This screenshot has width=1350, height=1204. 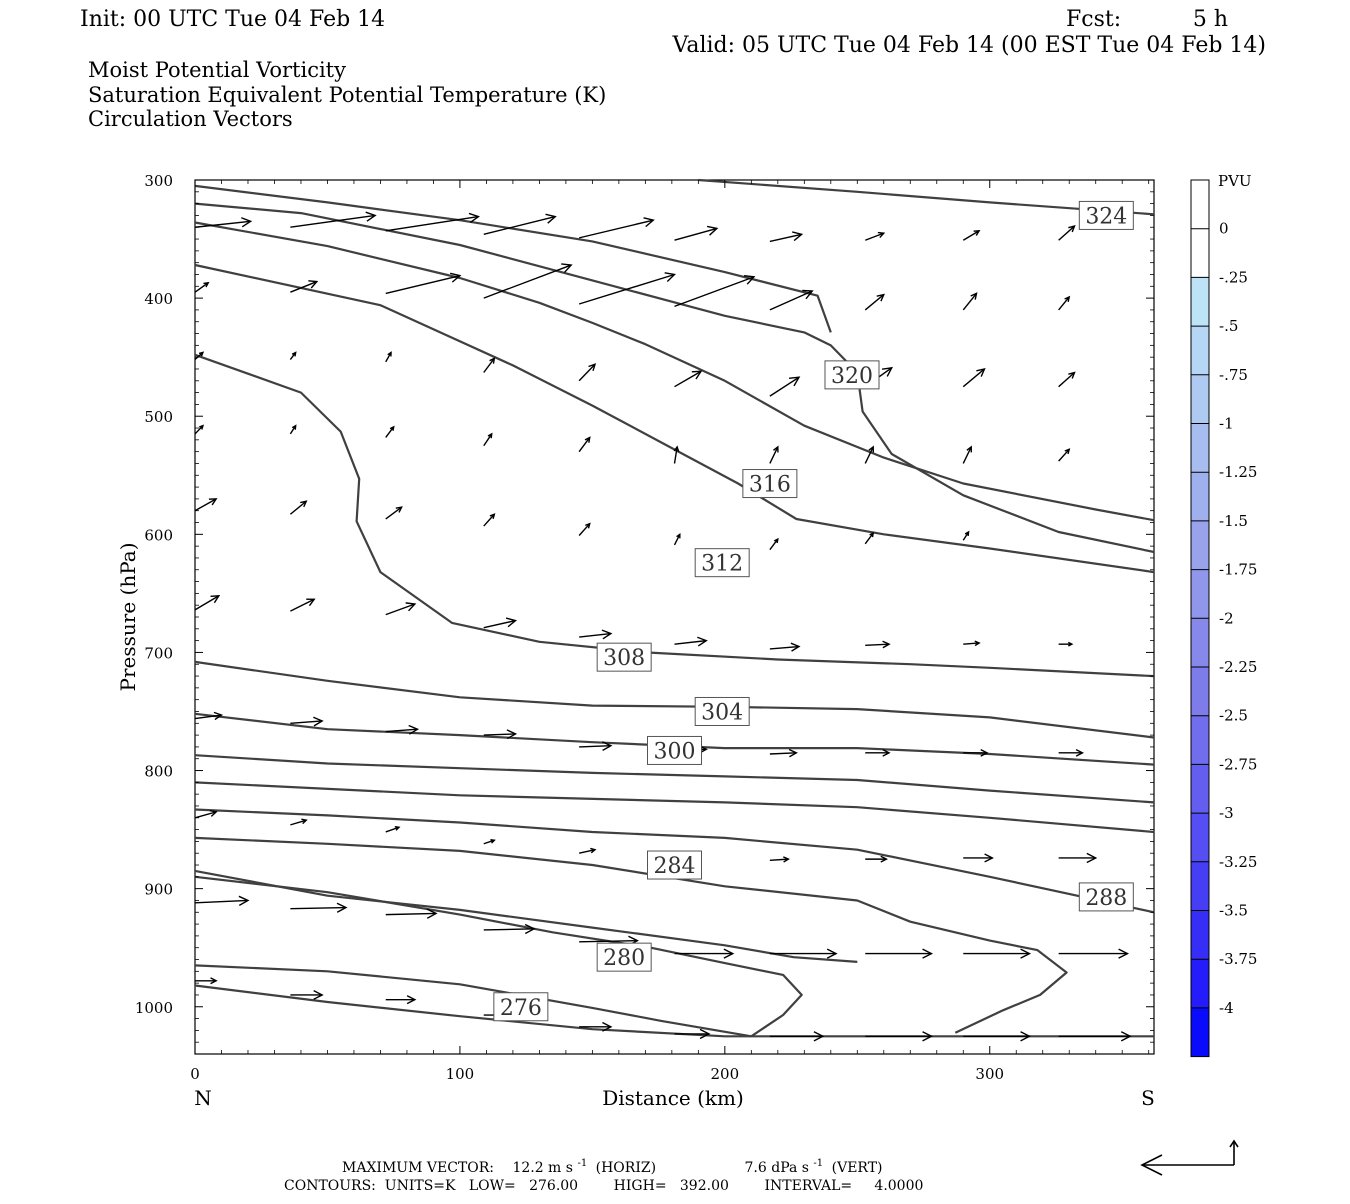 What do you see at coordinates (818, 1163) in the screenshot?
I see `max-vector-vert-exp: -1` at bounding box center [818, 1163].